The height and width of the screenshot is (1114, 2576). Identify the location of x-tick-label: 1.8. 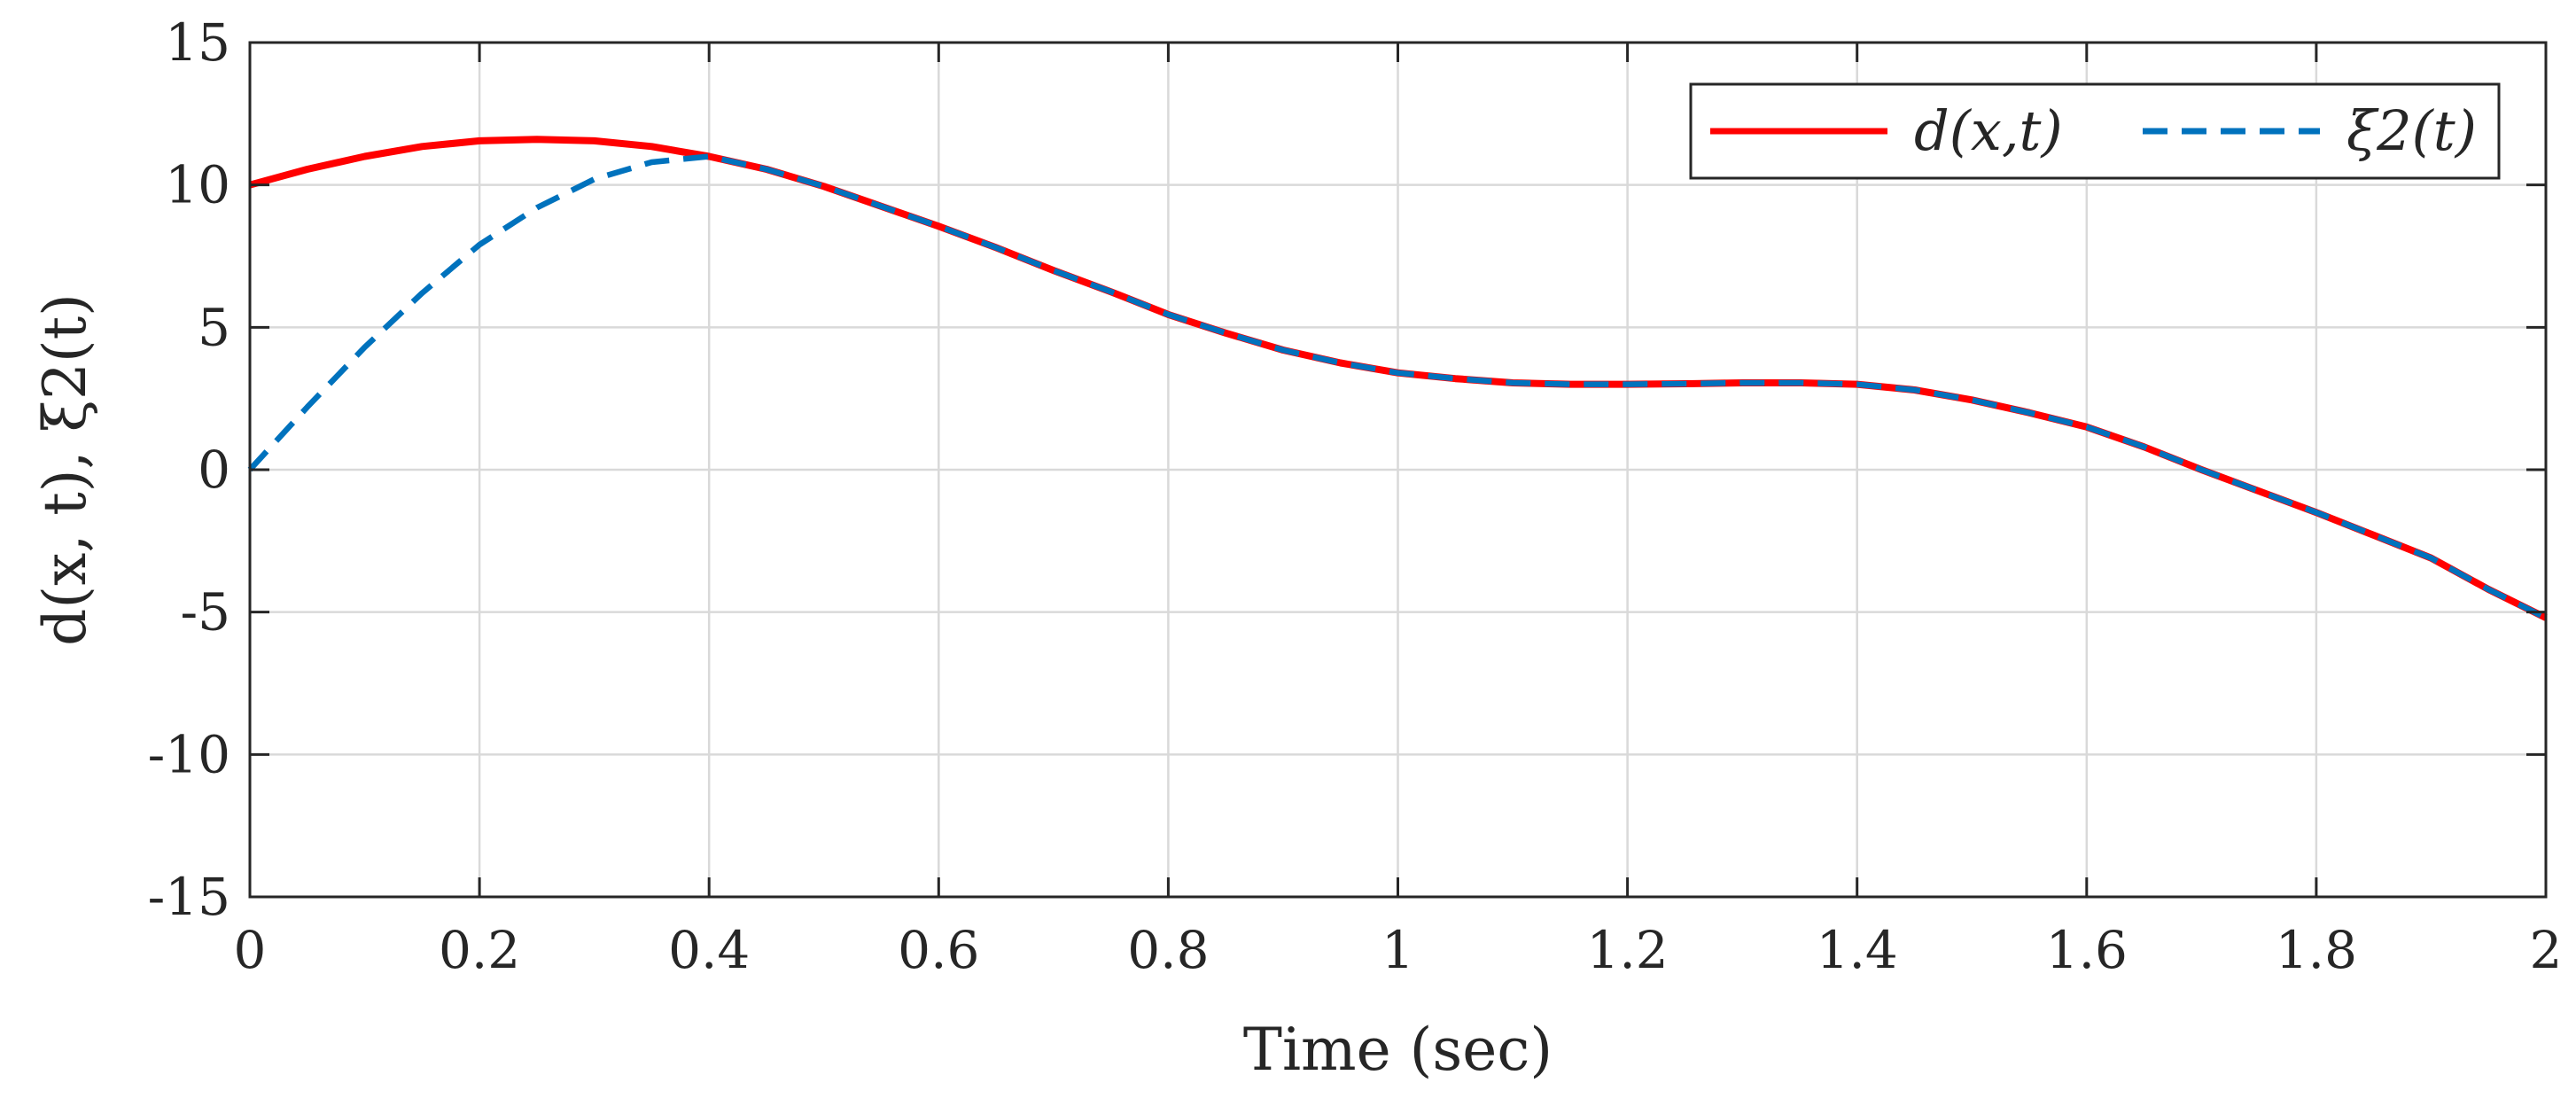
(2316, 950).